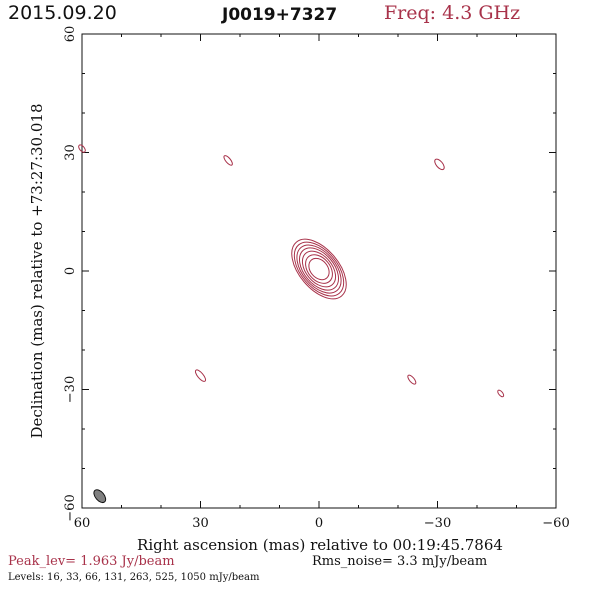  Describe the element at coordinates (91, 561) in the screenshot. I see `peak-level: Peak_lev= 1.963 Jy/beam` at that location.